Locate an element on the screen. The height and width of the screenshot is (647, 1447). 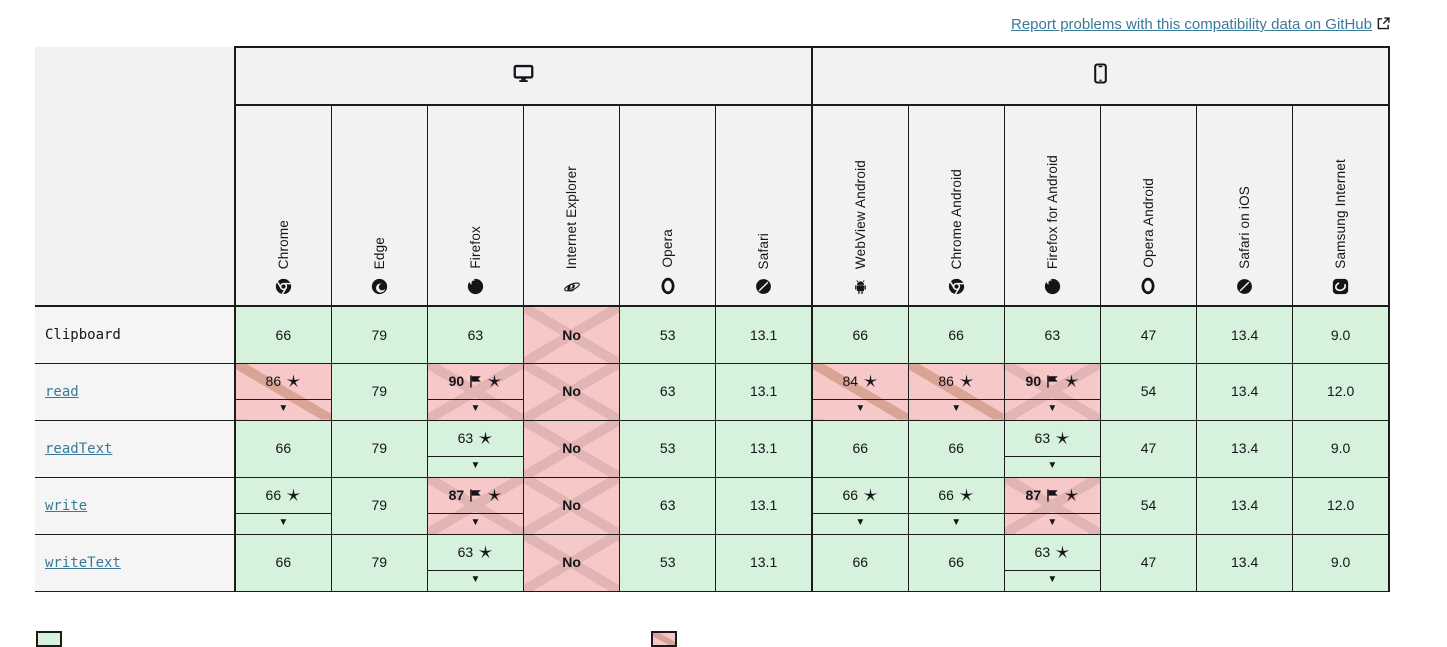
flag-icon is located at coordinates (475, 381).